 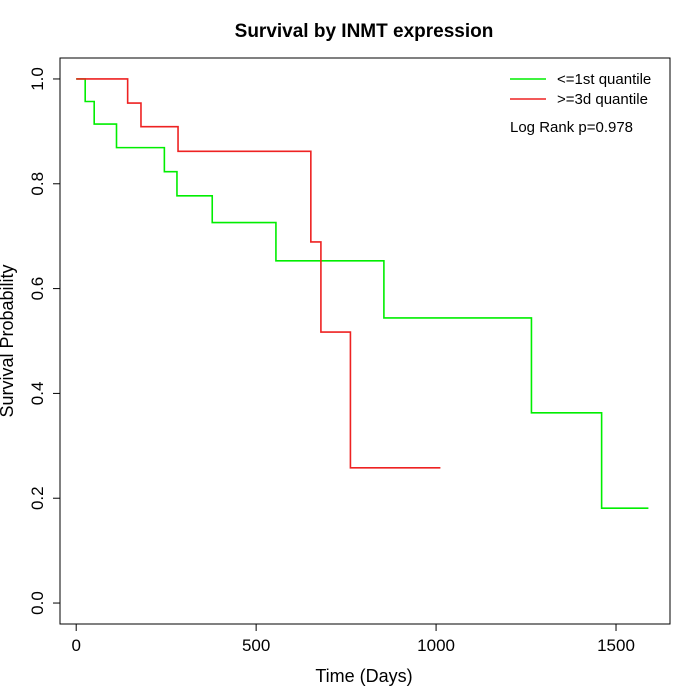 What do you see at coordinates (8, 340) in the screenshot?
I see `y-axis-label: Survival Probability` at bounding box center [8, 340].